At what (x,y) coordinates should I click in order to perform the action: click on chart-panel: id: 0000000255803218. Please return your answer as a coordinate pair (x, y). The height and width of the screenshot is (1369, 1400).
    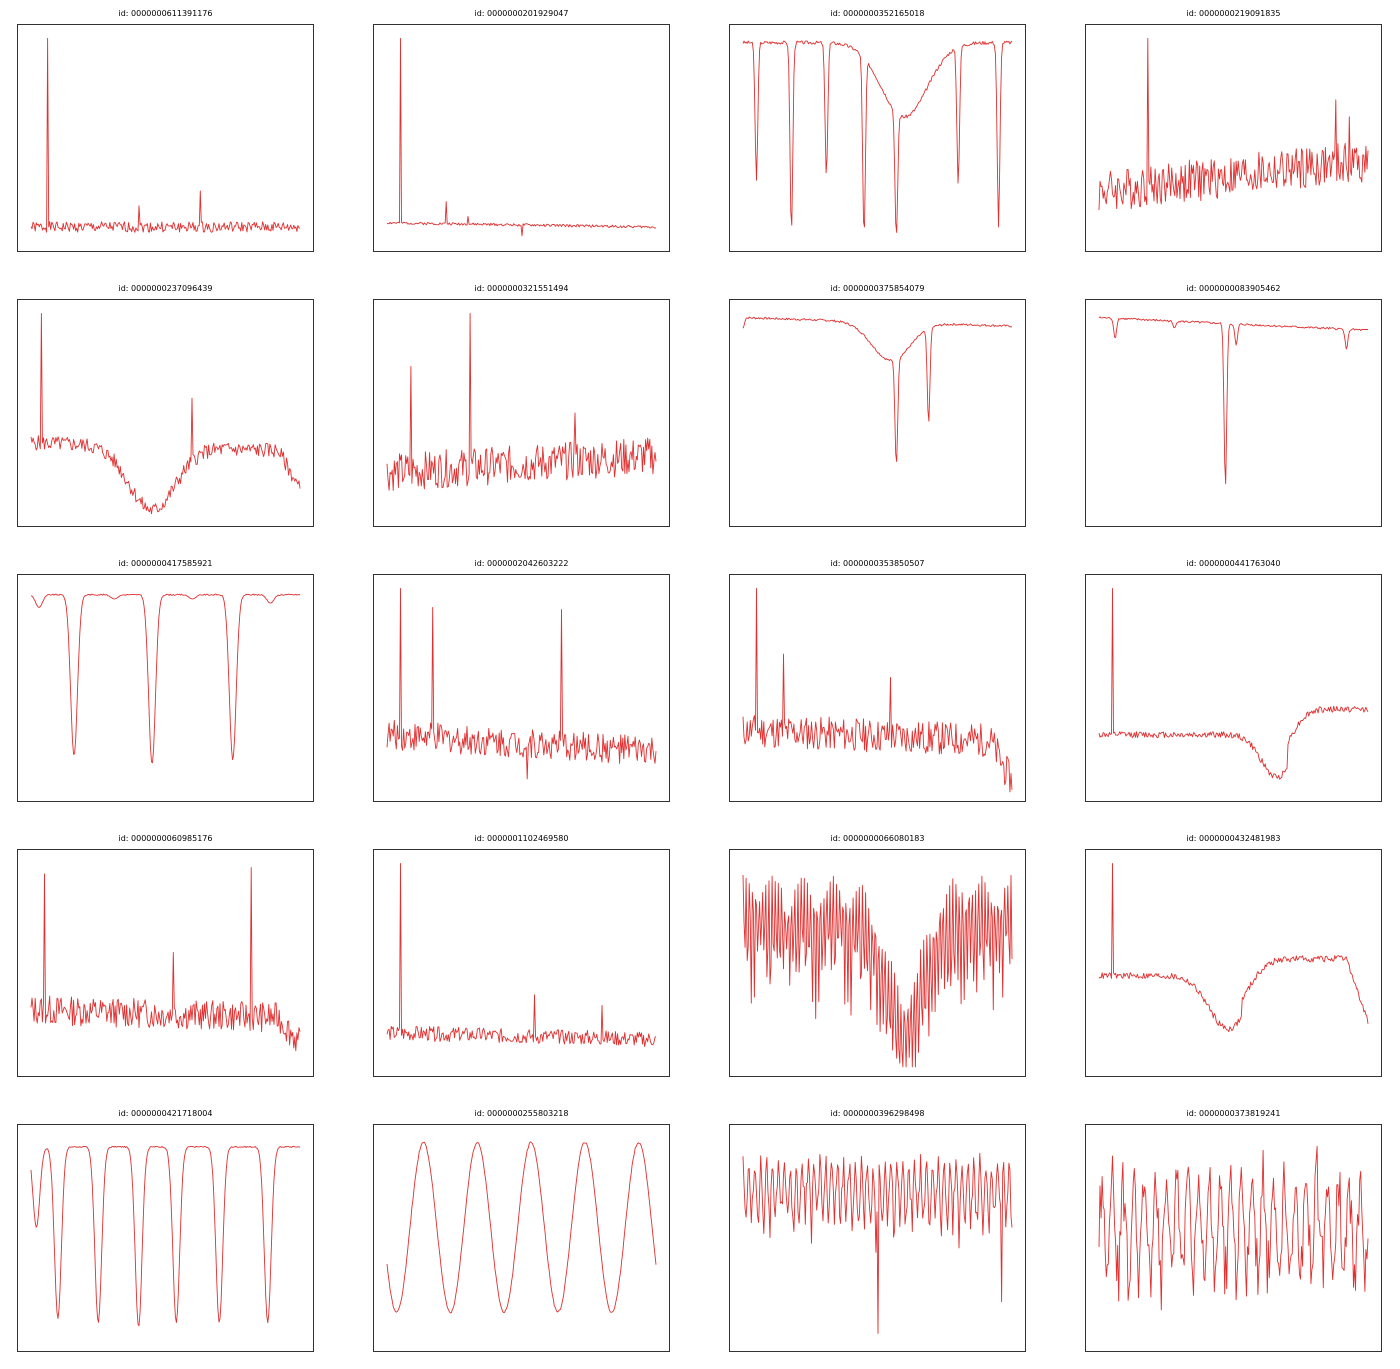
    Looking at the image, I should click on (521, 1229).